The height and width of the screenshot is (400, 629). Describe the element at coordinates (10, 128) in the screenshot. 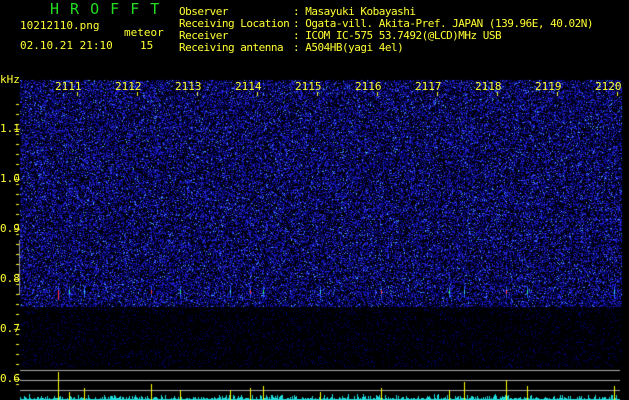

I see `y-tick-label: 1.1` at that location.